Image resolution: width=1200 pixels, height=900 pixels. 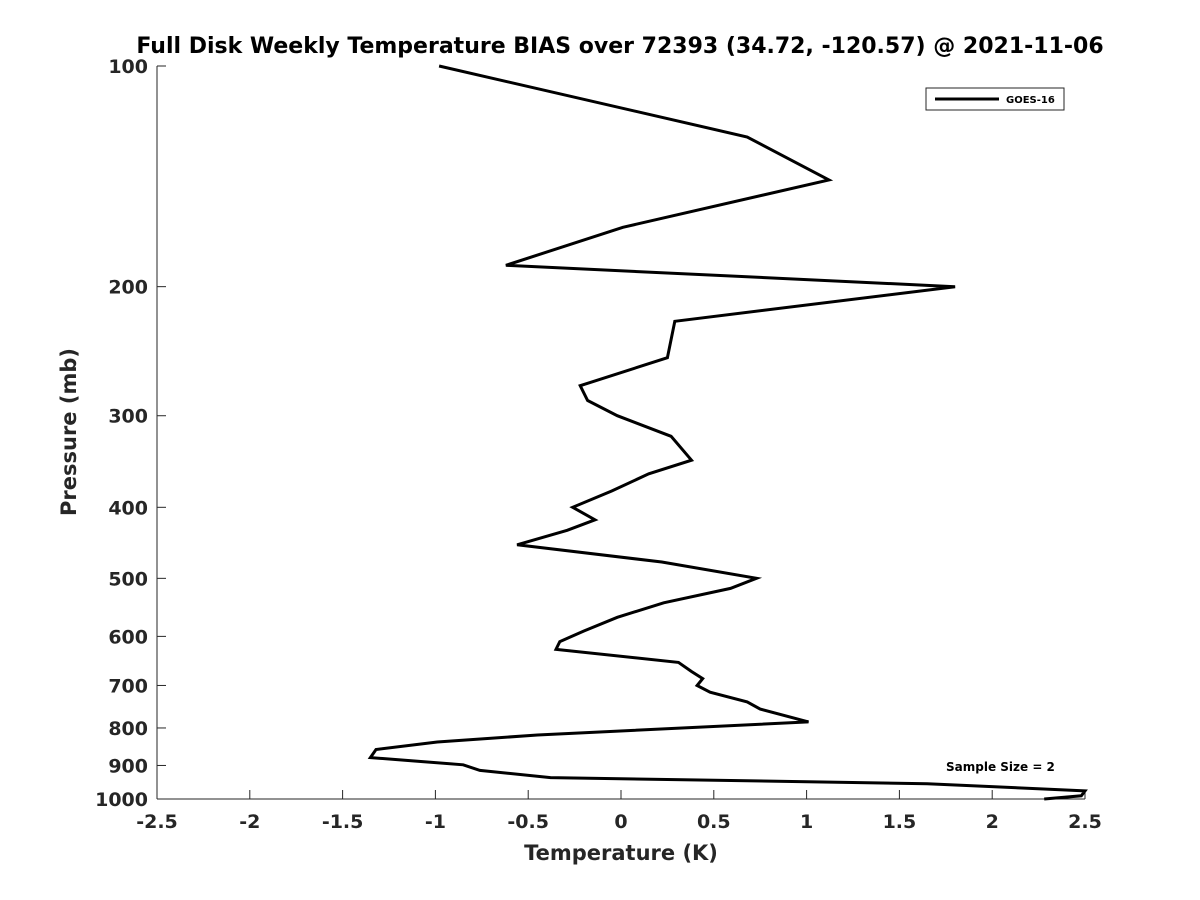 What do you see at coordinates (157, 822) in the screenshot?
I see `x-tick-label: -2.5` at bounding box center [157, 822].